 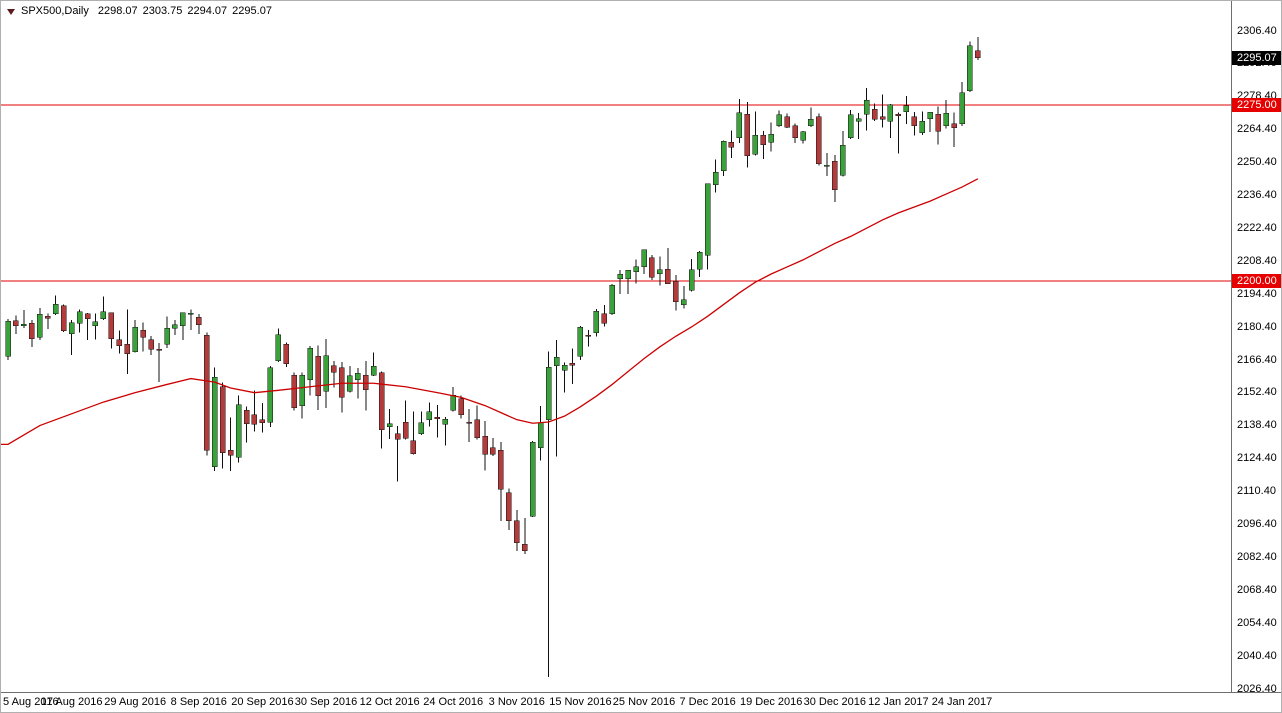 I want to click on price-axis-label: 2054.40, so click(x=1257, y=622).